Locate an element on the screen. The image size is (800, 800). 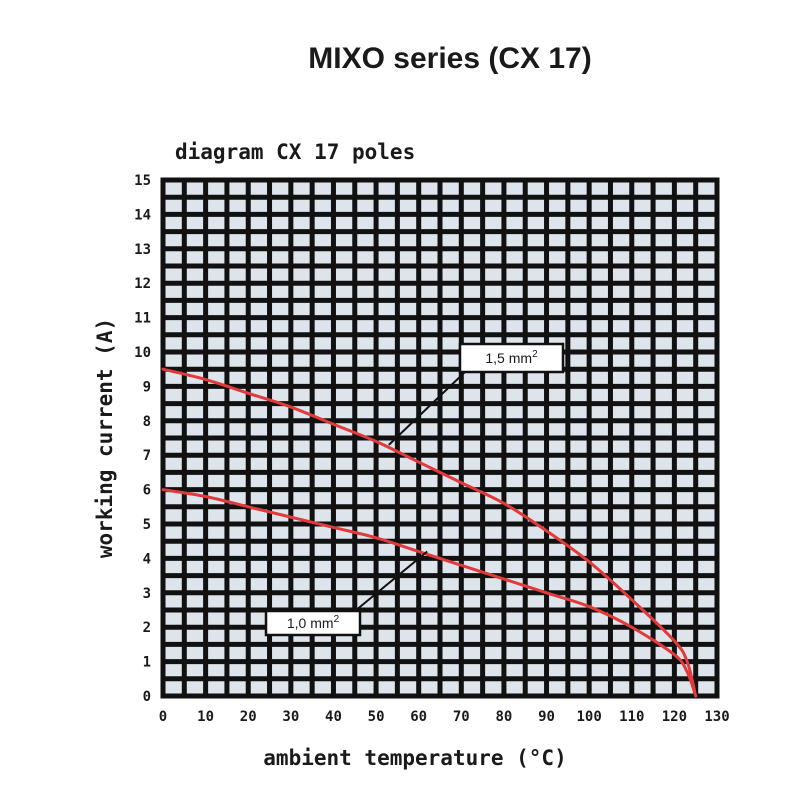
x-tick-label: 70 is located at coordinates (461, 717).